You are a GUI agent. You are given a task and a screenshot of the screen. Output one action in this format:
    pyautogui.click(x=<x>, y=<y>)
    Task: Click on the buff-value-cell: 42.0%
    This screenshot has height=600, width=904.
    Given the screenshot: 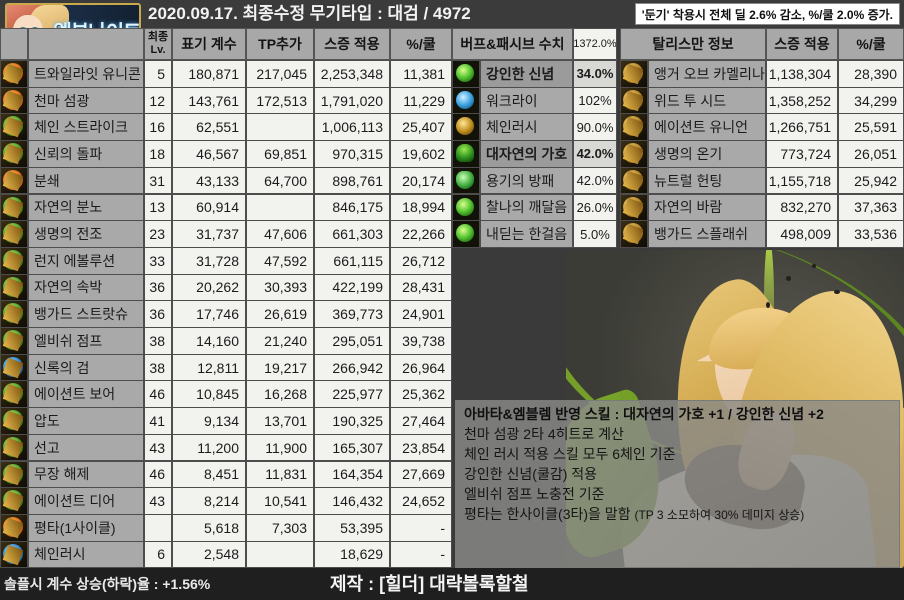 What is the action you would take?
    pyautogui.click(x=595, y=154)
    